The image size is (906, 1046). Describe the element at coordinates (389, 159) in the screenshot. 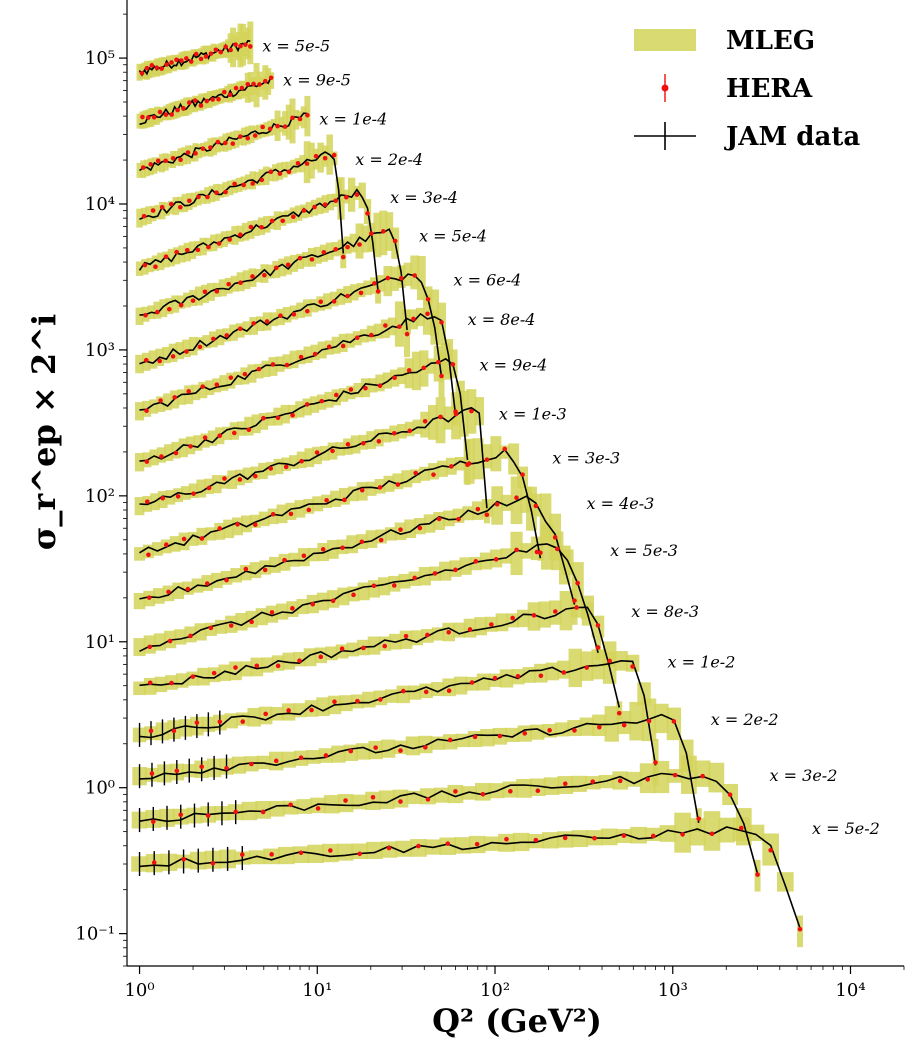

I see `series-label: x = 2e-4` at that location.